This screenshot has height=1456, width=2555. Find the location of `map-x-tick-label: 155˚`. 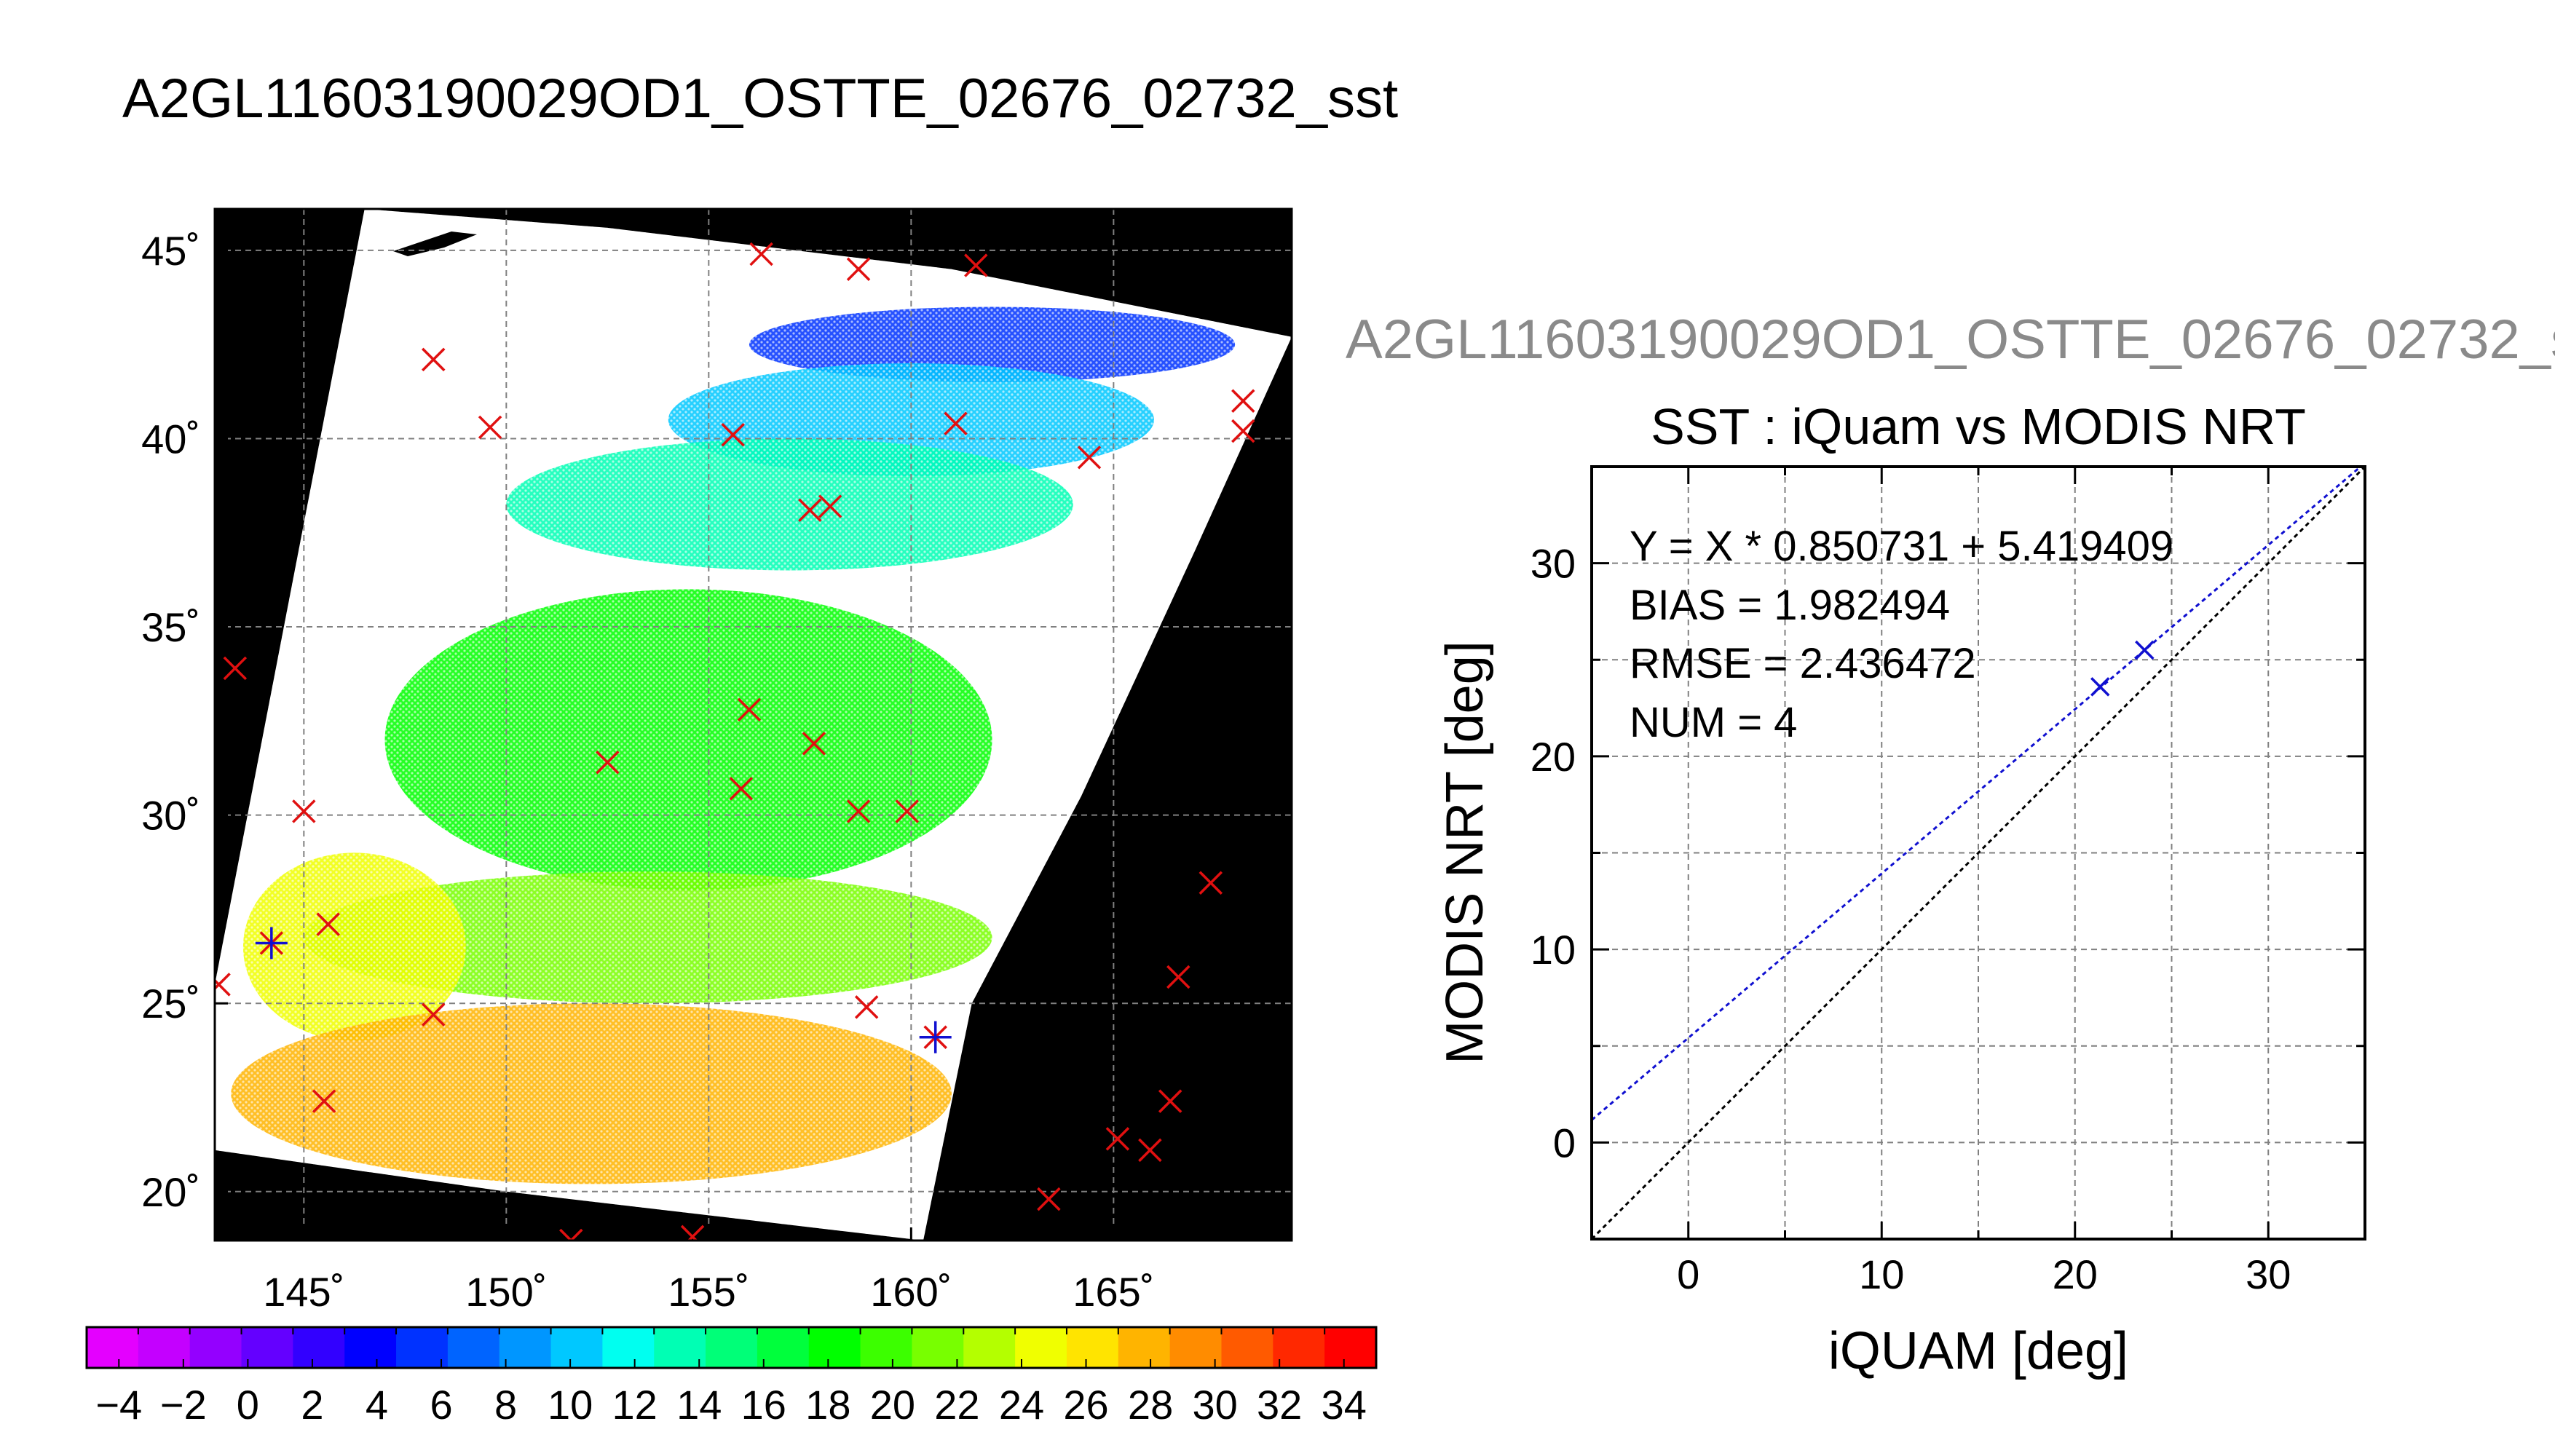

map-x-tick-label: 155˚ is located at coordinates (708, 1292).